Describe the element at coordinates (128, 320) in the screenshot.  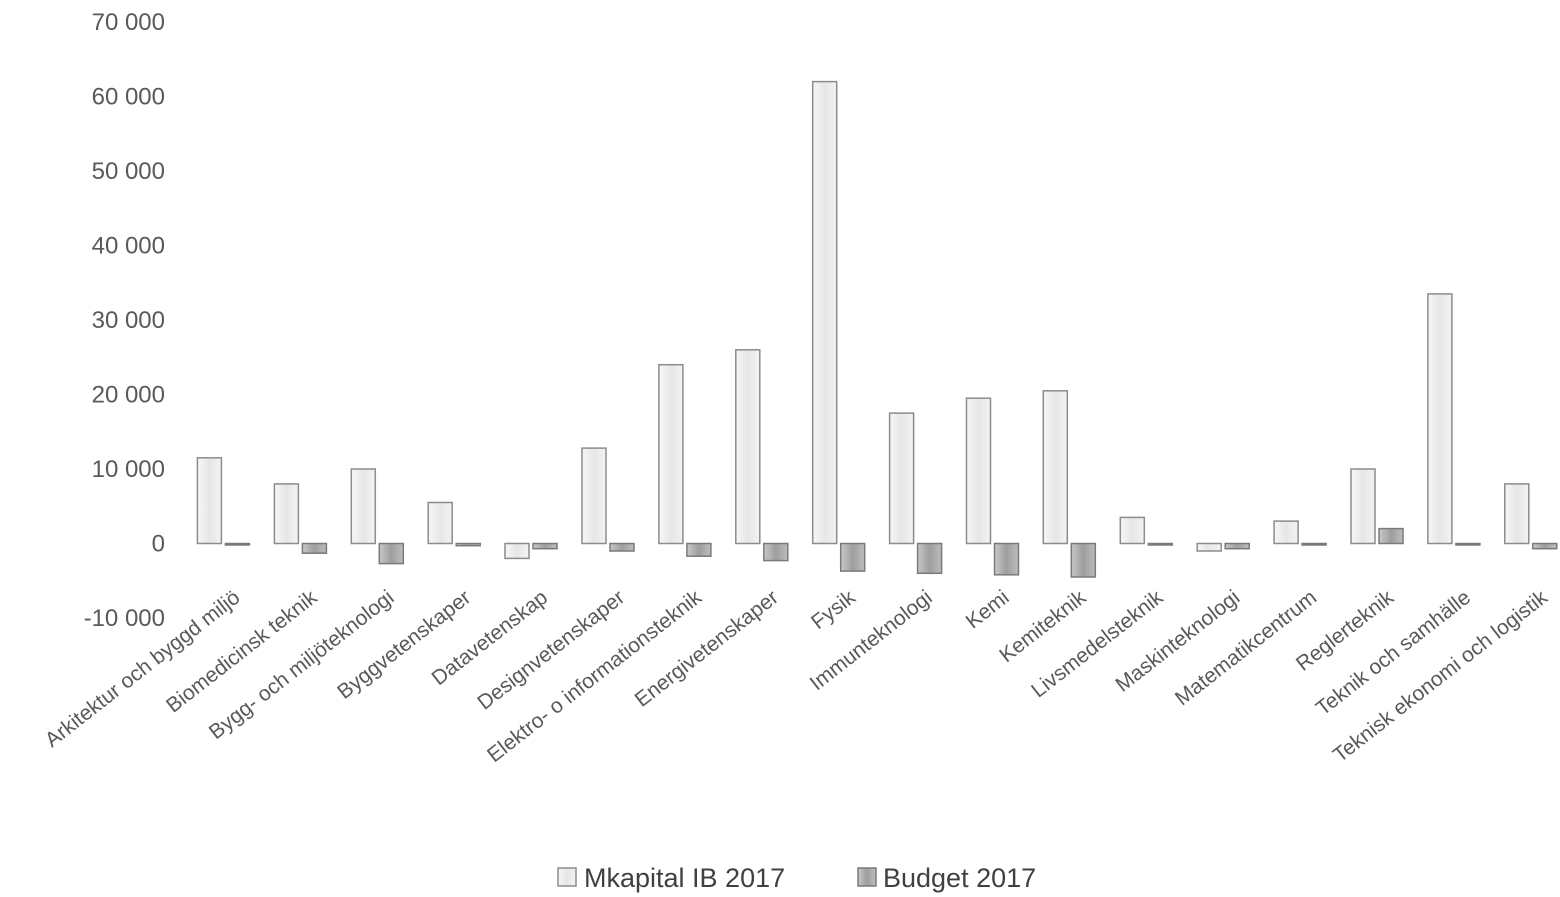
I see `y-tick-label: 30 000` at that location.